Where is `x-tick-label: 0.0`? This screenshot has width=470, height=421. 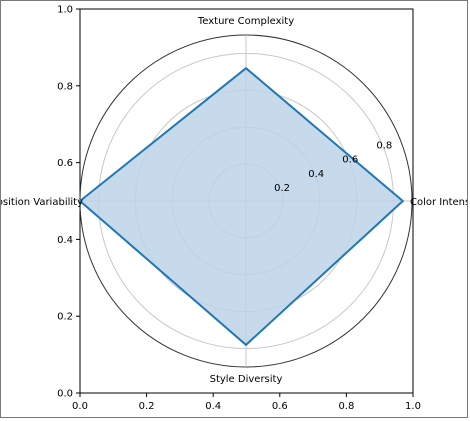
x-tick-label: 0.0 is located at coordinates (80, 406).